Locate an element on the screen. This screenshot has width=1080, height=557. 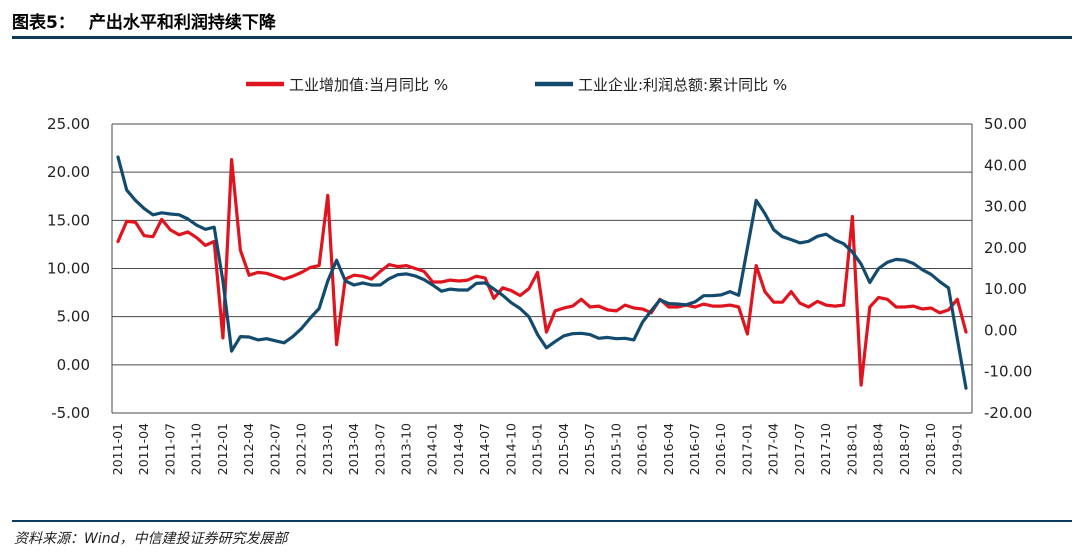
y-right-tick-label: 0.00 is located at coordinates (1000, 330).